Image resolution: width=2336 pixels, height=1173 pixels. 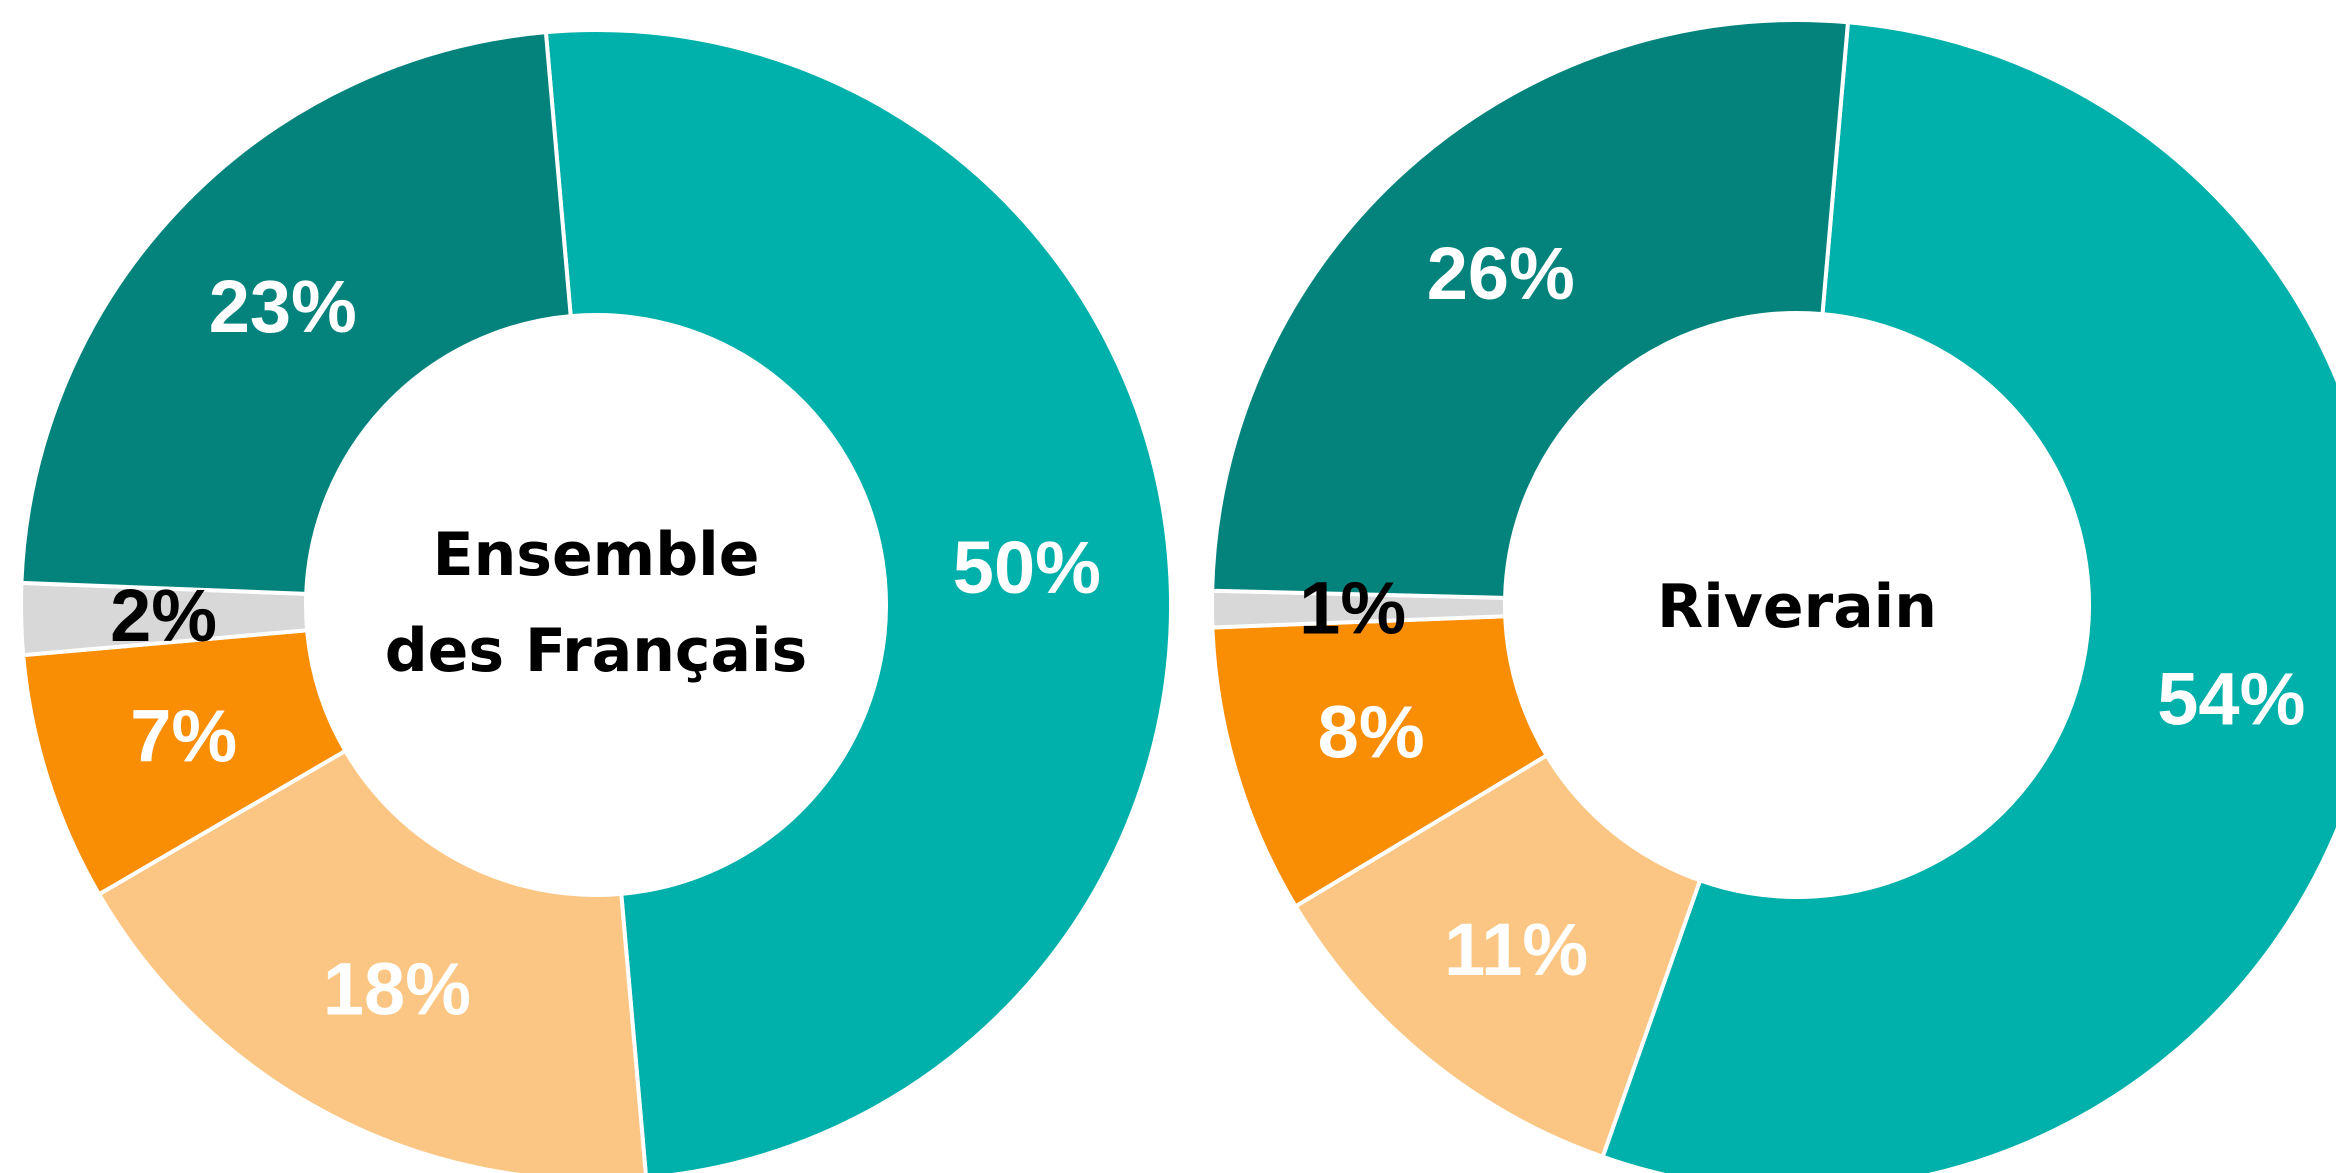 I want to click on slice-18pct, so click(x=372, y=960).